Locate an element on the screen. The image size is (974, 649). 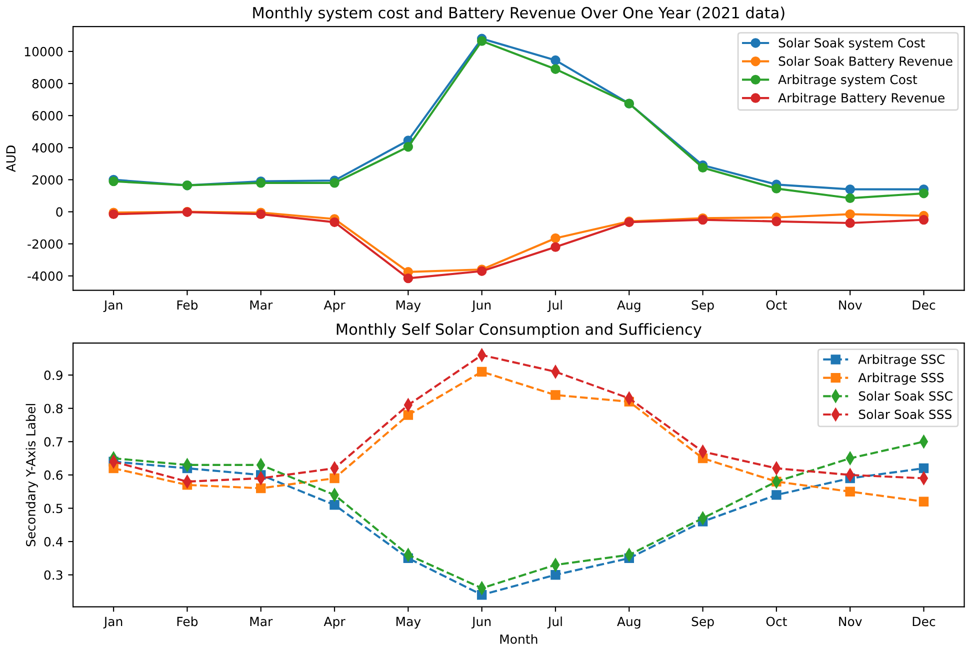
legend-label: Arbitrage SSS is located at coordinates (901, 378).